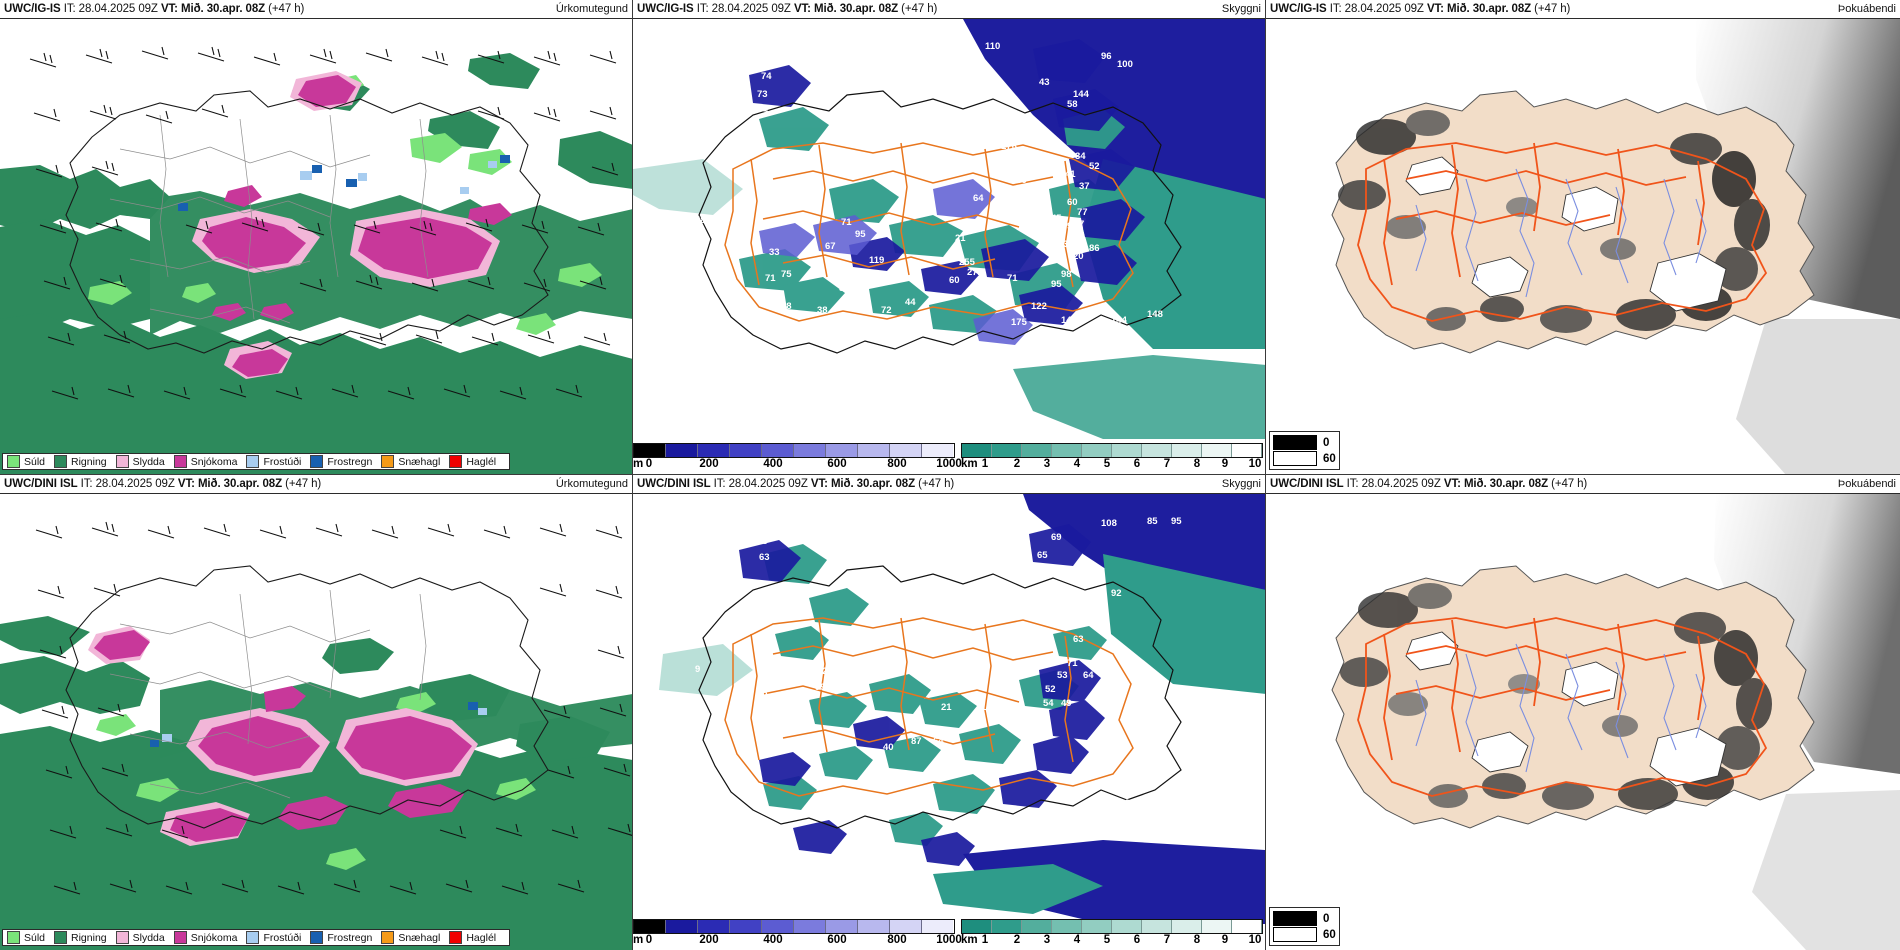 The width and height of the screenshot is (1900, 950). What do you see at coordinates (1111, 465) in the screenshot?
I see `visibility-ticks: km 1 2 3 4 5 6 7 8 9 10` at bounding box center [1111, 465].